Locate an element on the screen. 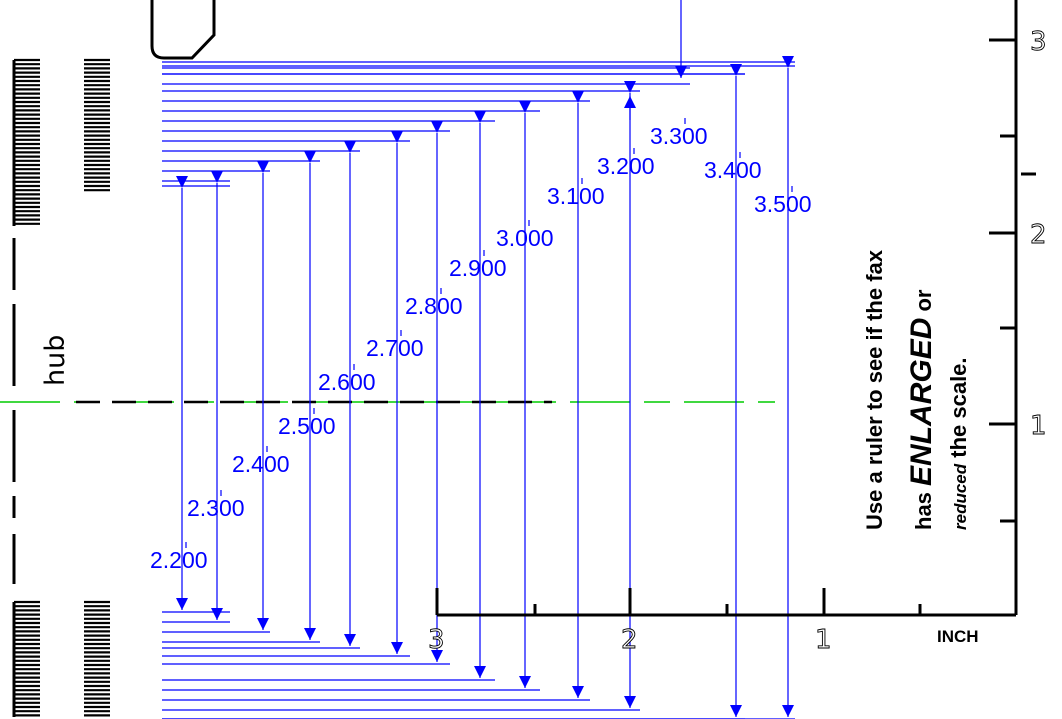 The width and height of the screenshot is (1062, 719). dimension-label: 2.600 is located at coordinates (347, 382).